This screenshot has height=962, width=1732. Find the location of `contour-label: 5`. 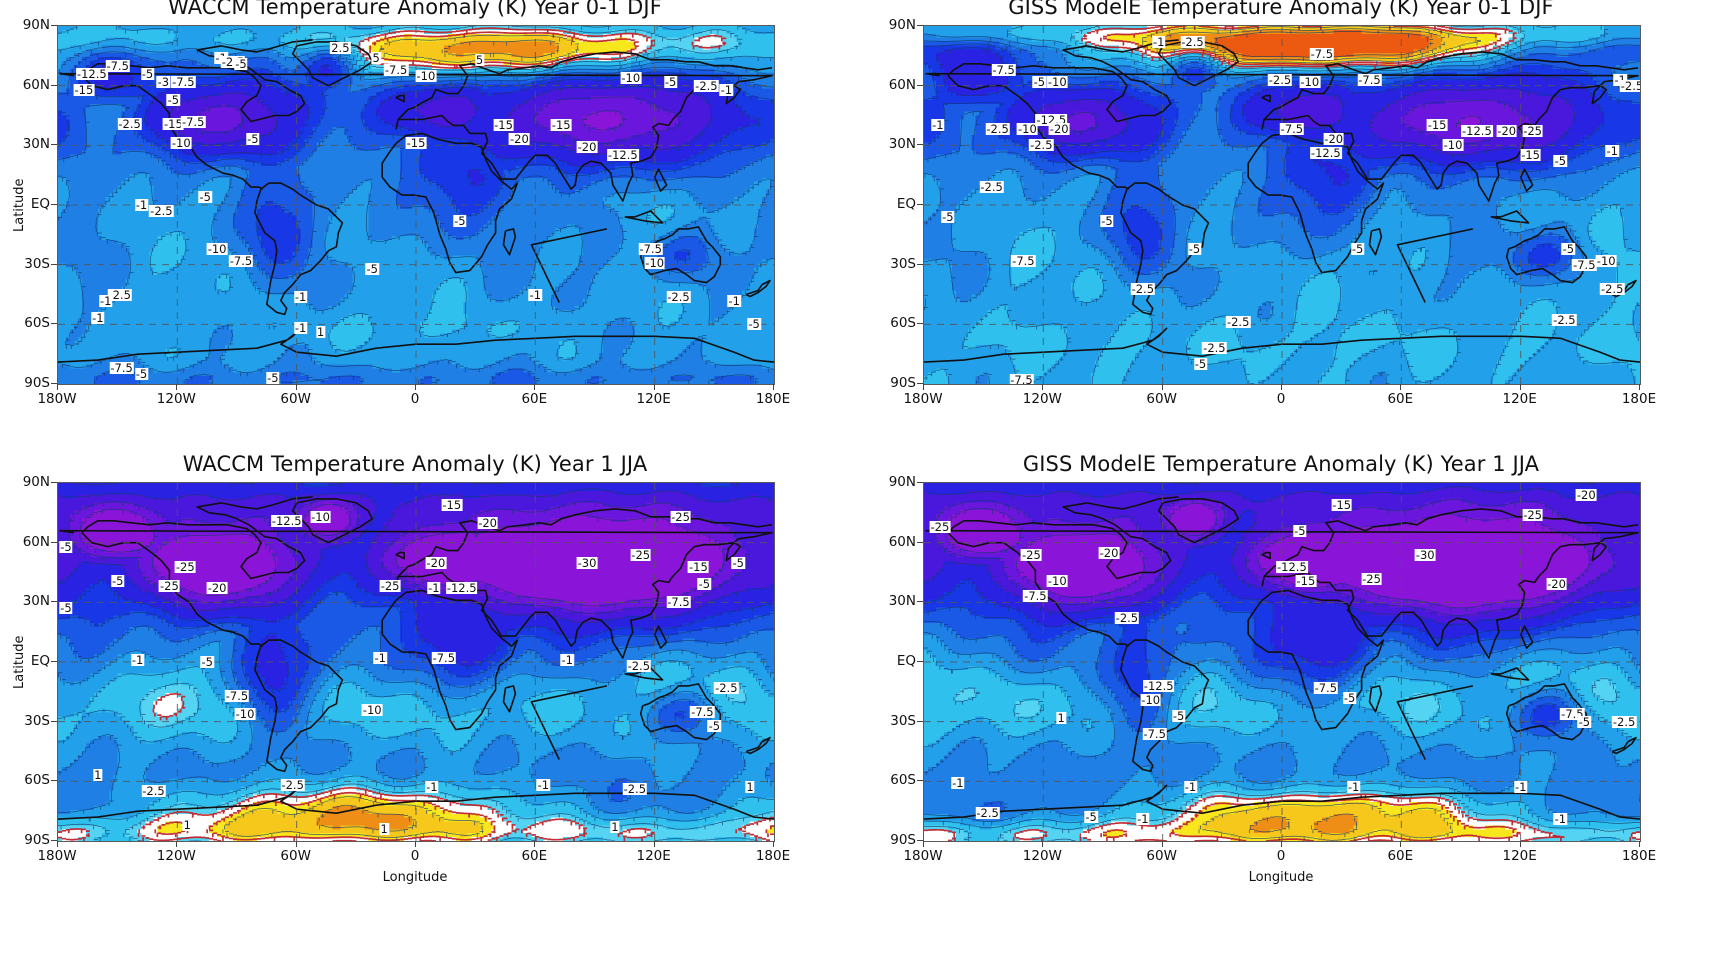

contour-label: 5 is located at coordinates (376, 57).